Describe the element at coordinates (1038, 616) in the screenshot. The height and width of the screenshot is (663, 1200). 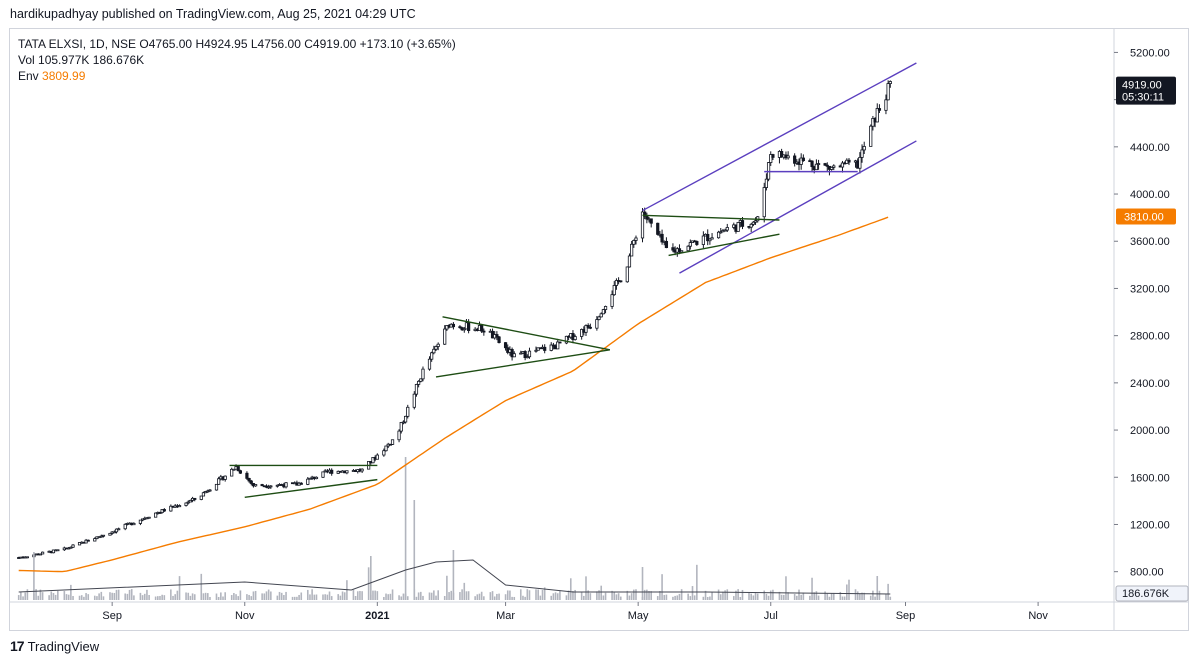
I see `x-tick-label: Nov` at that location.